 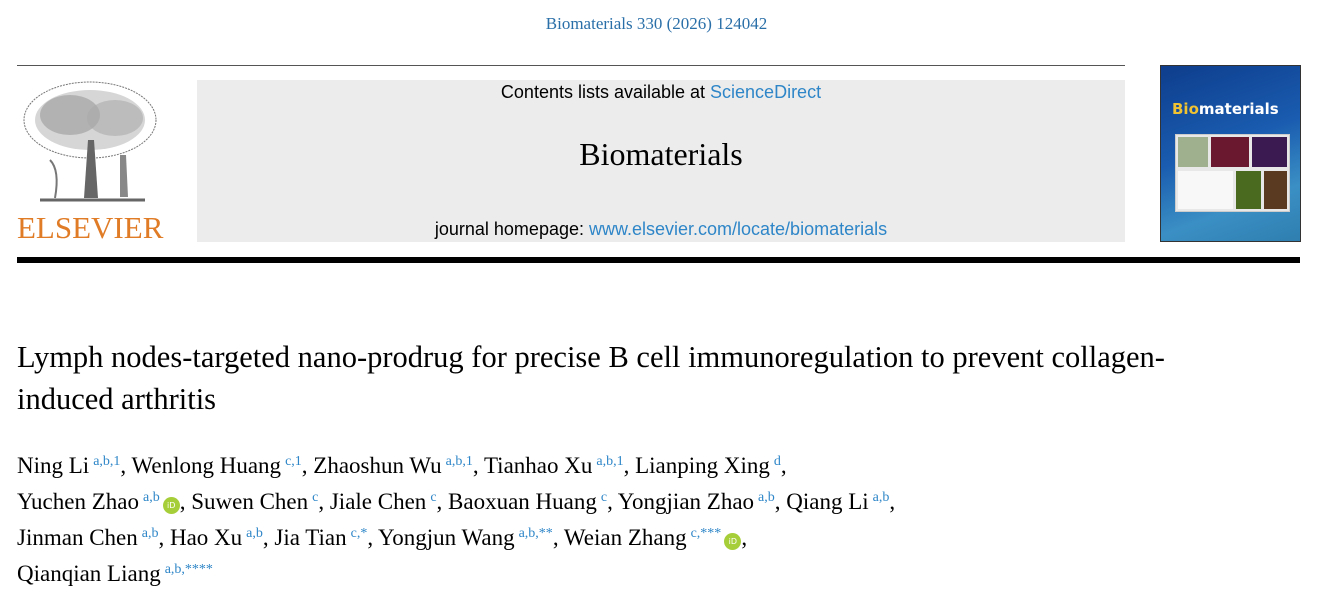 I want to click on author: Jia Tian c,*, so click(x=320, y=537).